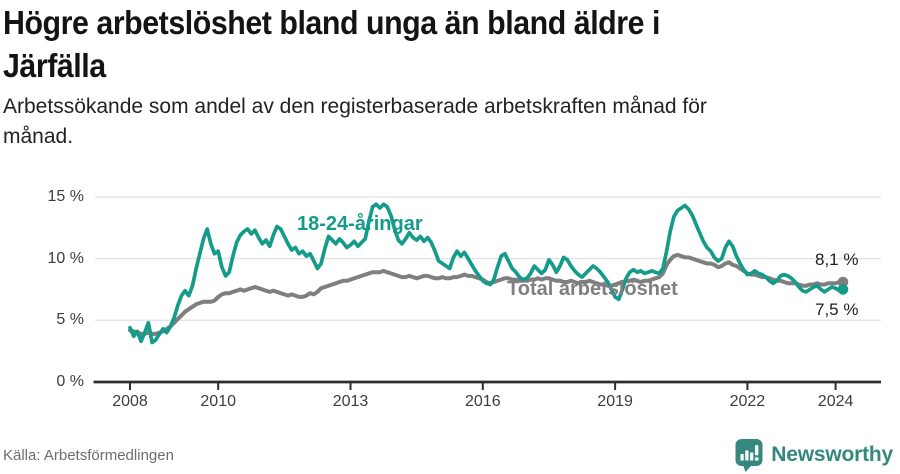  Describe the element at coordinates (832, 454) in the screenshot. I see `newsworthy-wordmark: Newsworthy` at that location.